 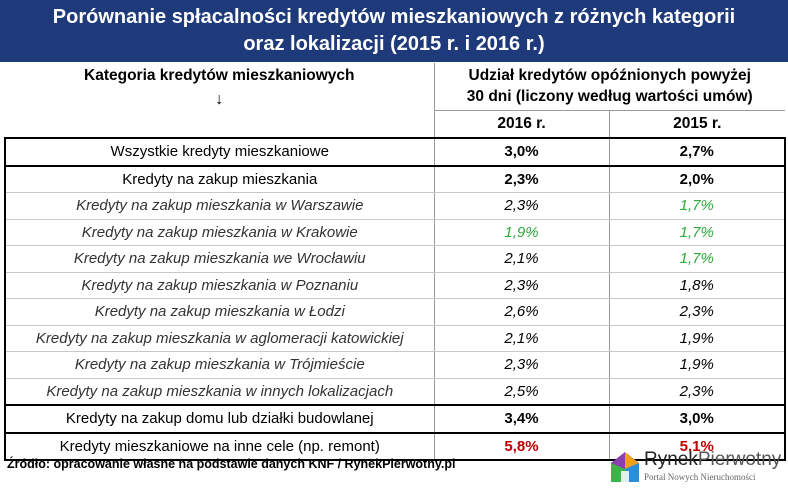 What do you see at coordinates (671, 459) in the screenshot?
I see `logo-name-part-1: Rynek` at bounding box center [671, 459].